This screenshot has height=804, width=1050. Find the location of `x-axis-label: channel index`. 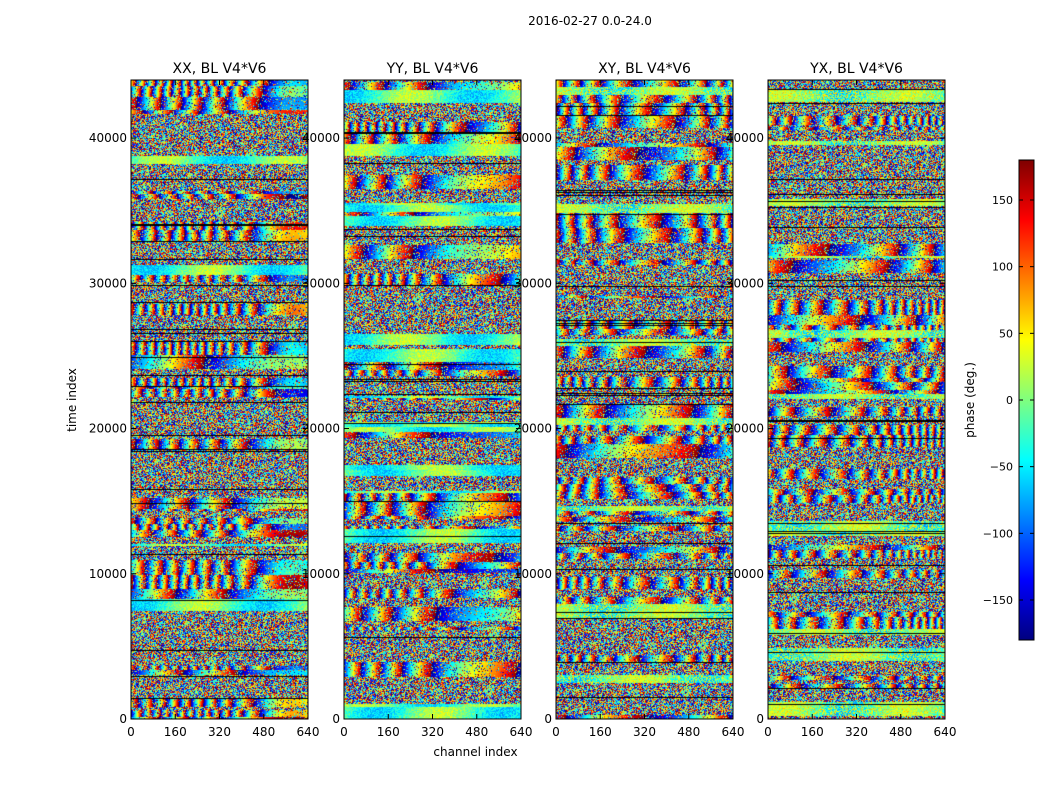

x-axis-label: channel index is located at coordinates (475, 752).